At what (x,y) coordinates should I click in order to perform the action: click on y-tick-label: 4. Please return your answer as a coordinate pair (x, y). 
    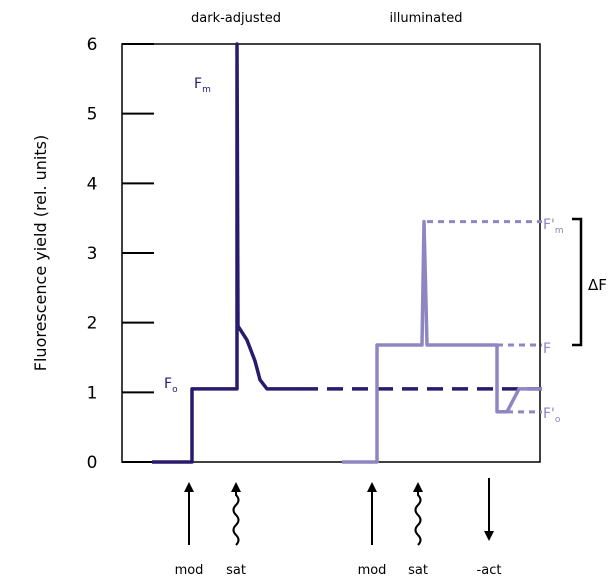
    Looking at the image, I should click on (92, 184).